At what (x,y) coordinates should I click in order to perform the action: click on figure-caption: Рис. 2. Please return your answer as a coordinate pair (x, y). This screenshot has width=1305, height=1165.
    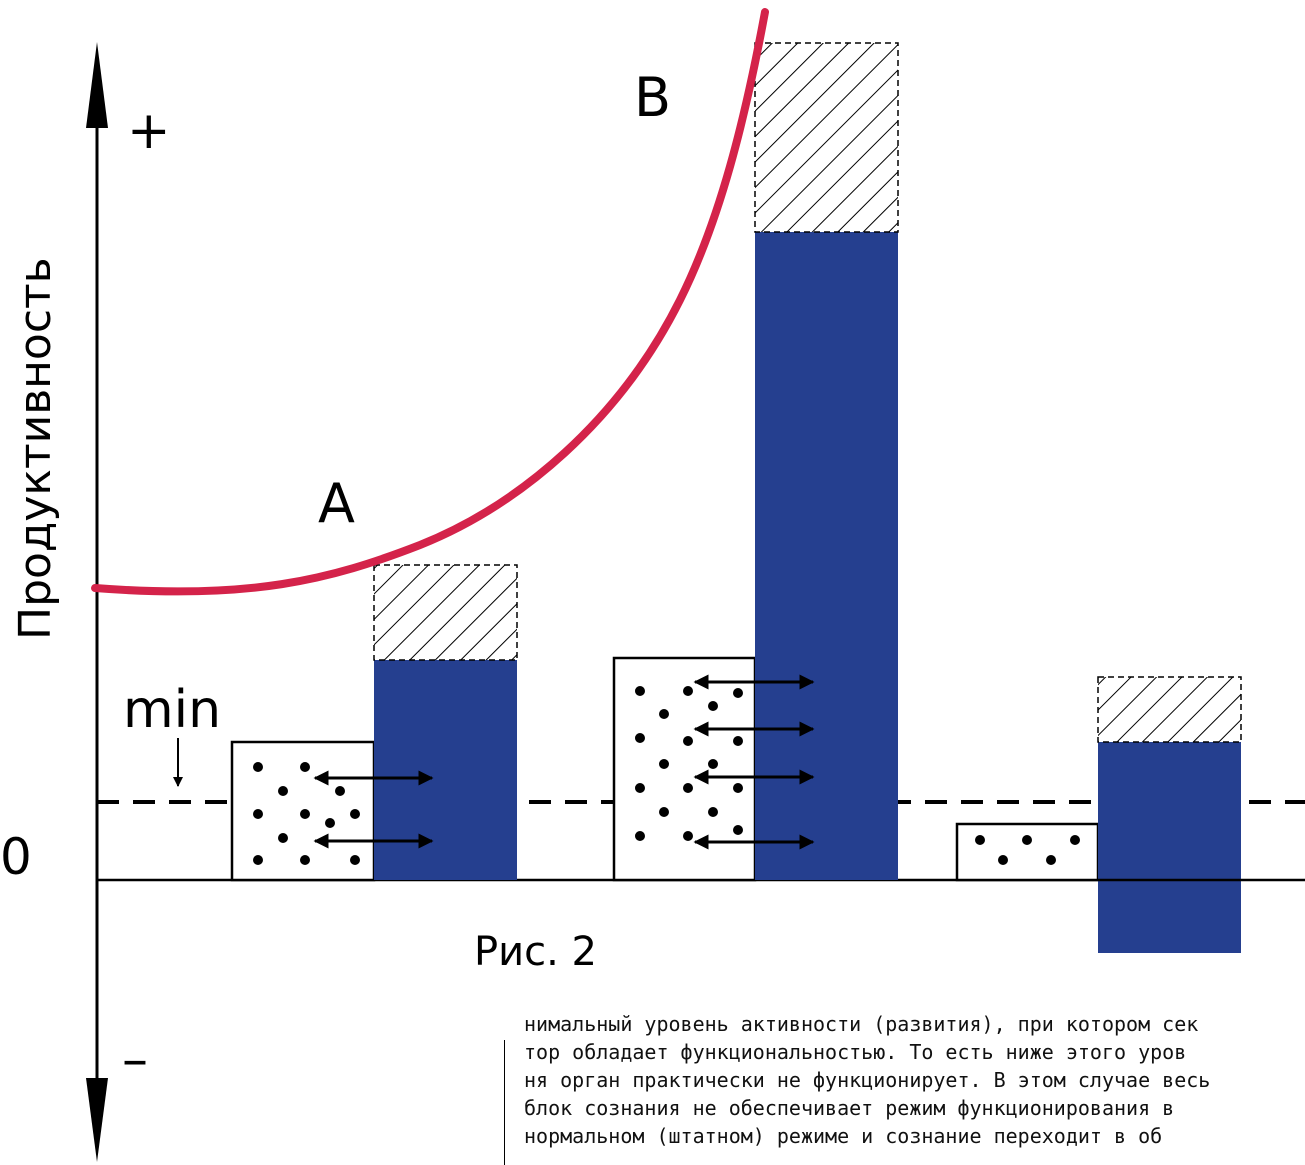
    Looking at the image, I should click on (535, 952).